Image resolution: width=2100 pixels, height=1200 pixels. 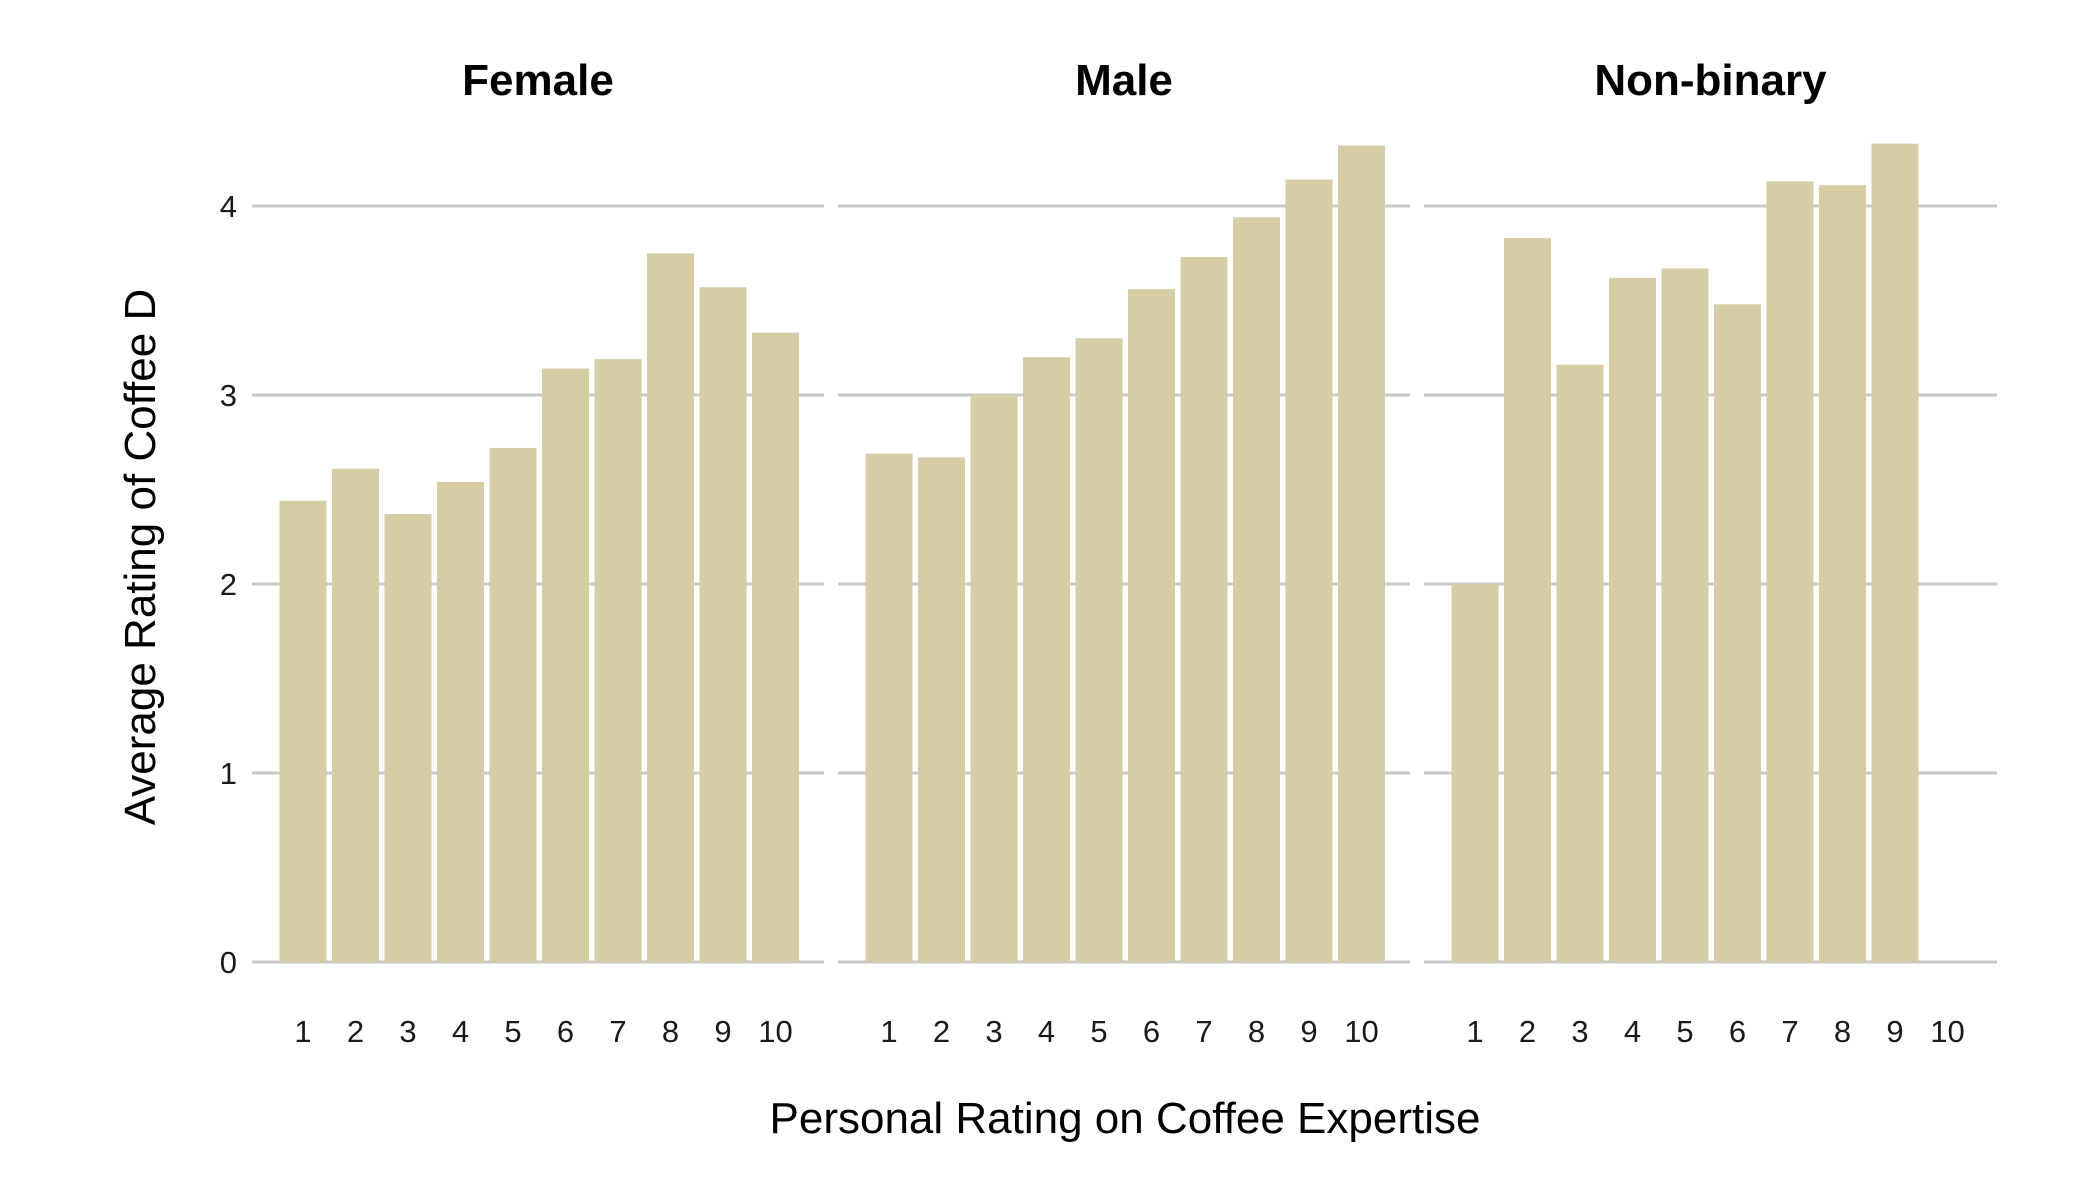 I want to click on facet-title: Non-binary, so click(x=1710, y=80).